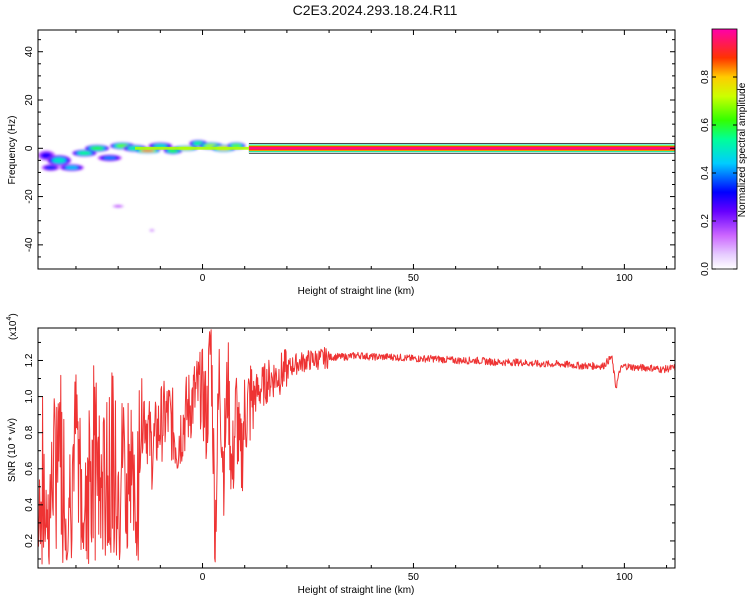  What do you see at coordinates (705, 77) in the screenshot?
I see `colorbar-tick-label: 0.8` at bounding box center [705, 77].